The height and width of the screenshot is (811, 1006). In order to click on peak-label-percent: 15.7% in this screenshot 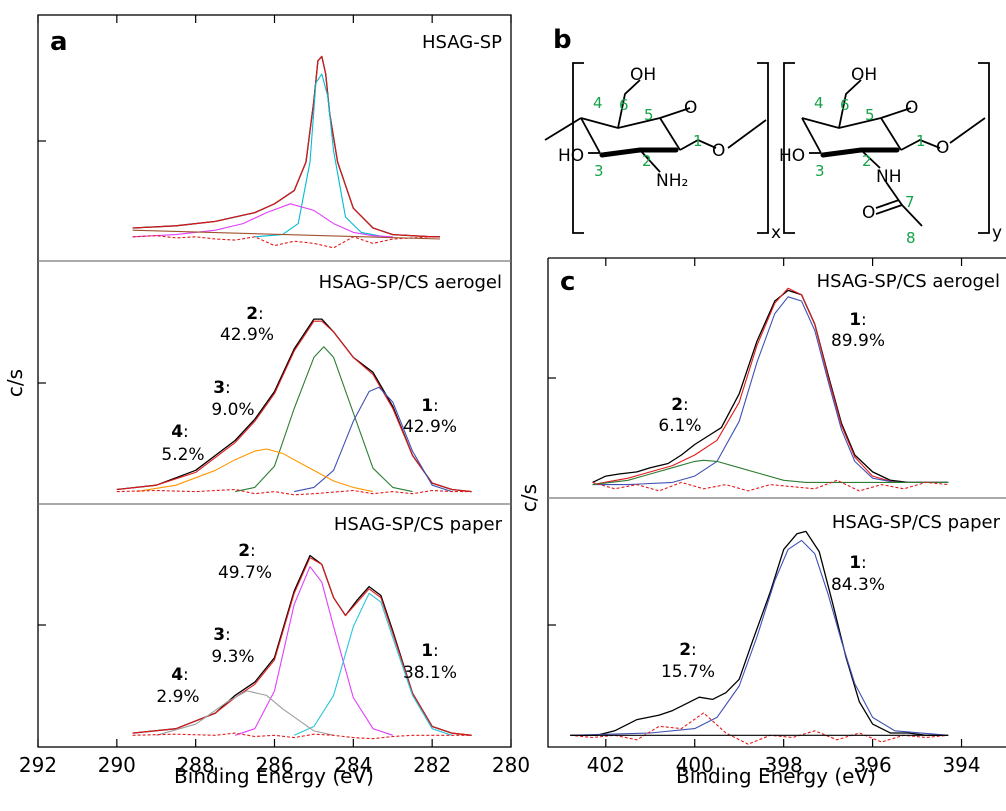, I will do `click(688, 672)`.